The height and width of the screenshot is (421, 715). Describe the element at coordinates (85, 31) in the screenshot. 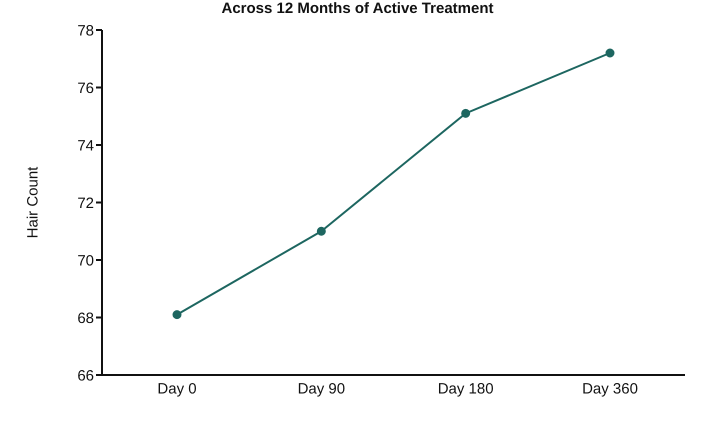

I see `y-tick-label: 78` at that location.